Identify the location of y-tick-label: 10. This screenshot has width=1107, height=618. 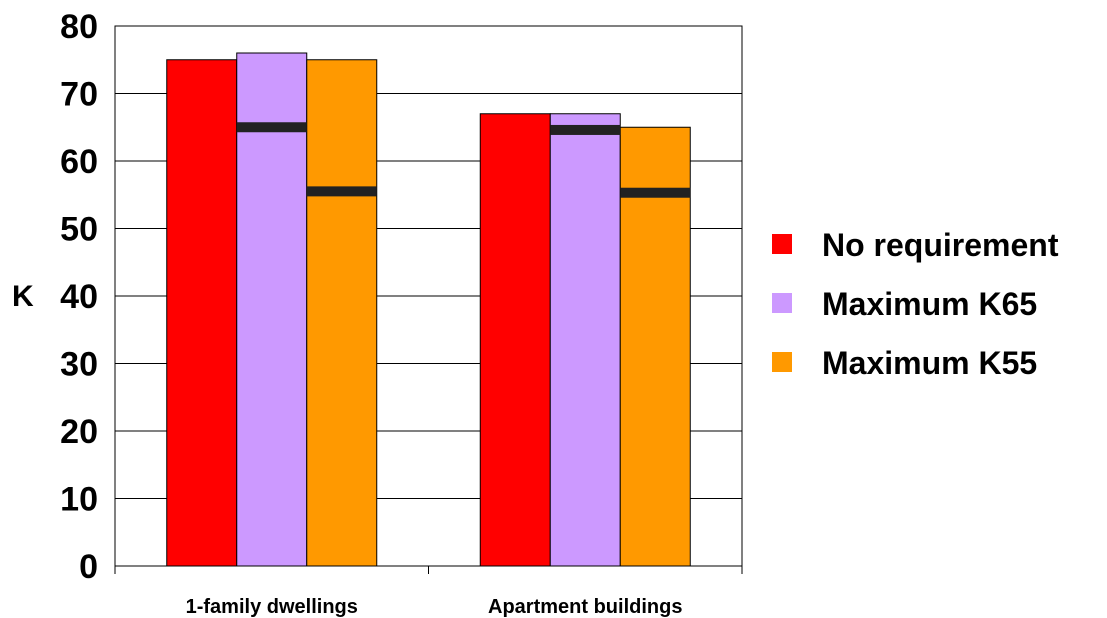
(79, 500).